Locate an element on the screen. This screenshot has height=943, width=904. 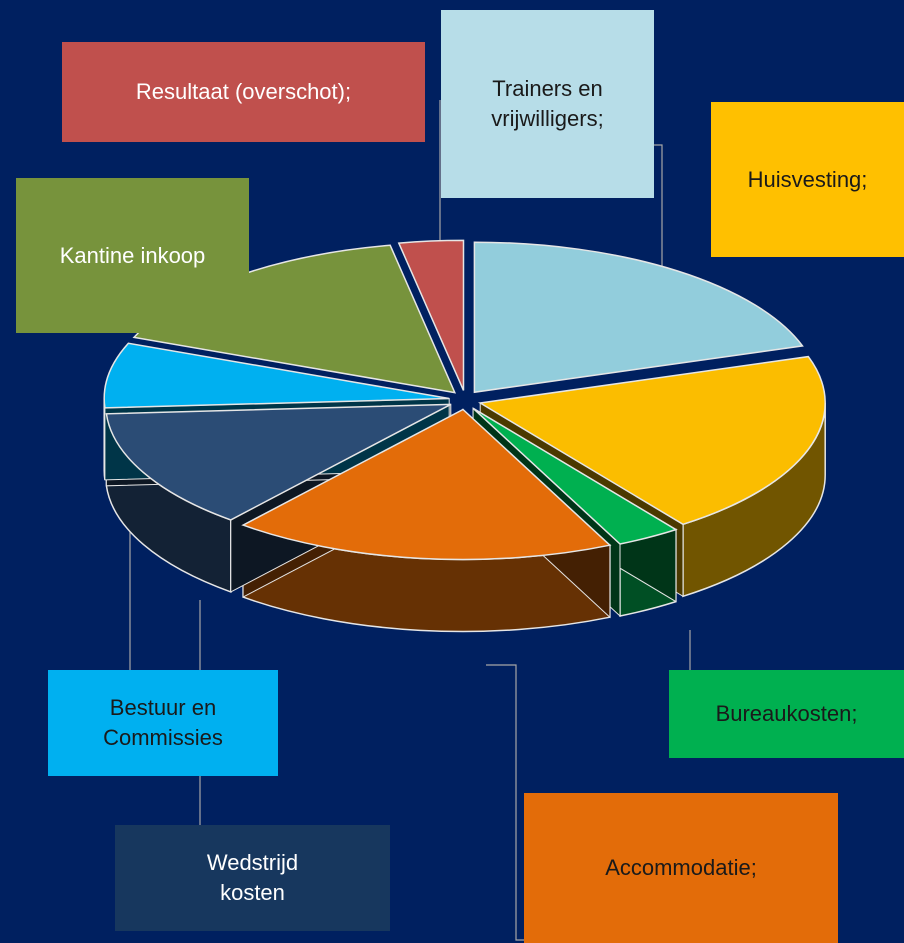
label-text: Resultaat (overschot); is located at coordinates (243, 91).